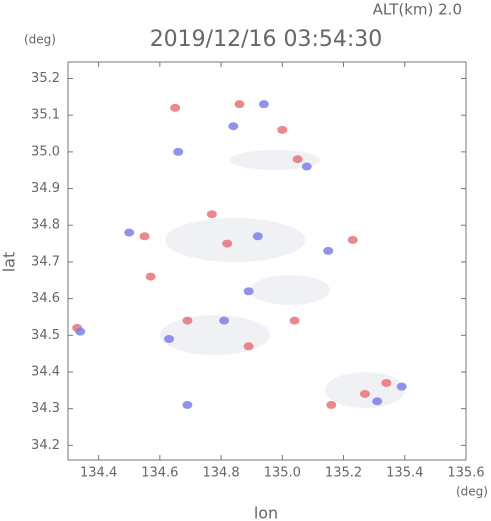  What do you see at coordinates (45, 261) in the screenshot?
I see `y-tick-label: 34.7` at bounding box center [45, 261].